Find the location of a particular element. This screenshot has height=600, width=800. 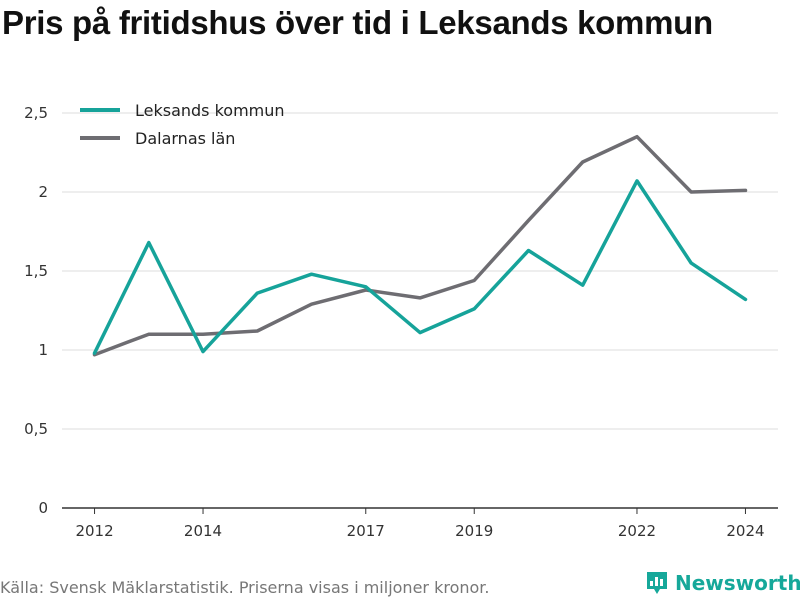

y-tick-label: 1 is located at coordinates (43, 350).